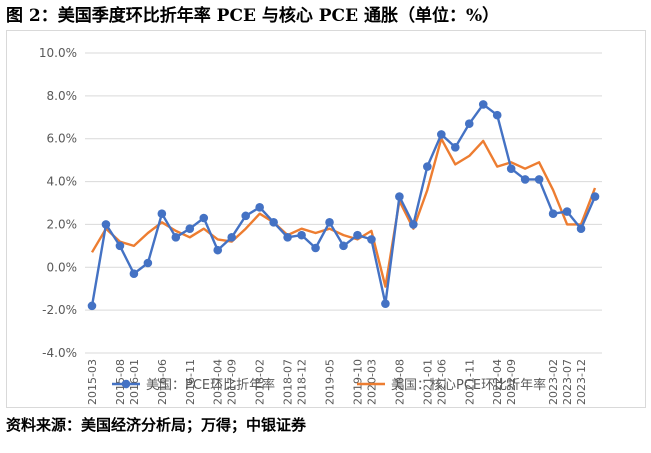 The image size is (651, 453). Describe the element at coordinates (232, 382) in the screenshot. I see `x-tick-label: 2017-09` at that location.